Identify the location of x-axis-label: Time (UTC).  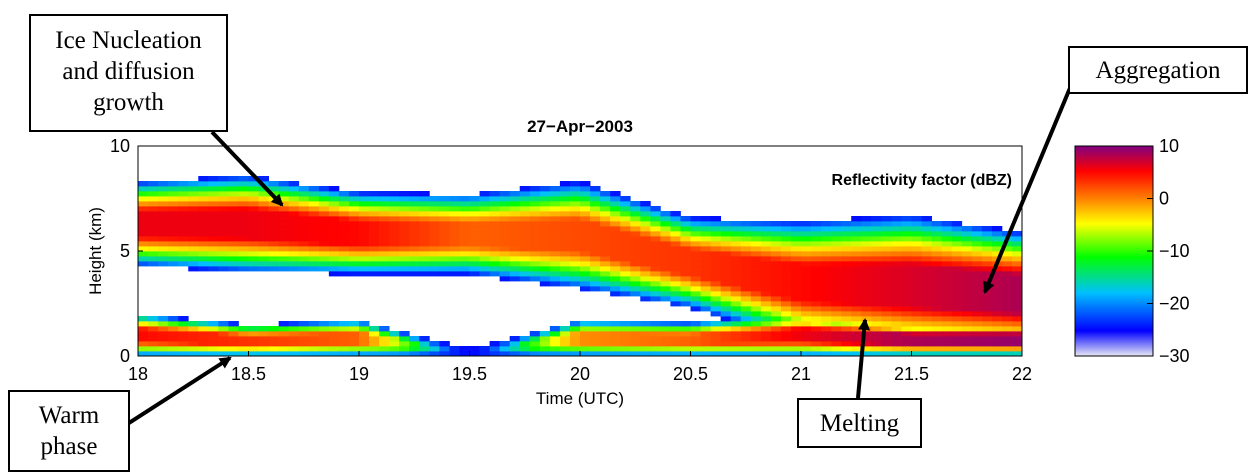
(580, 398).